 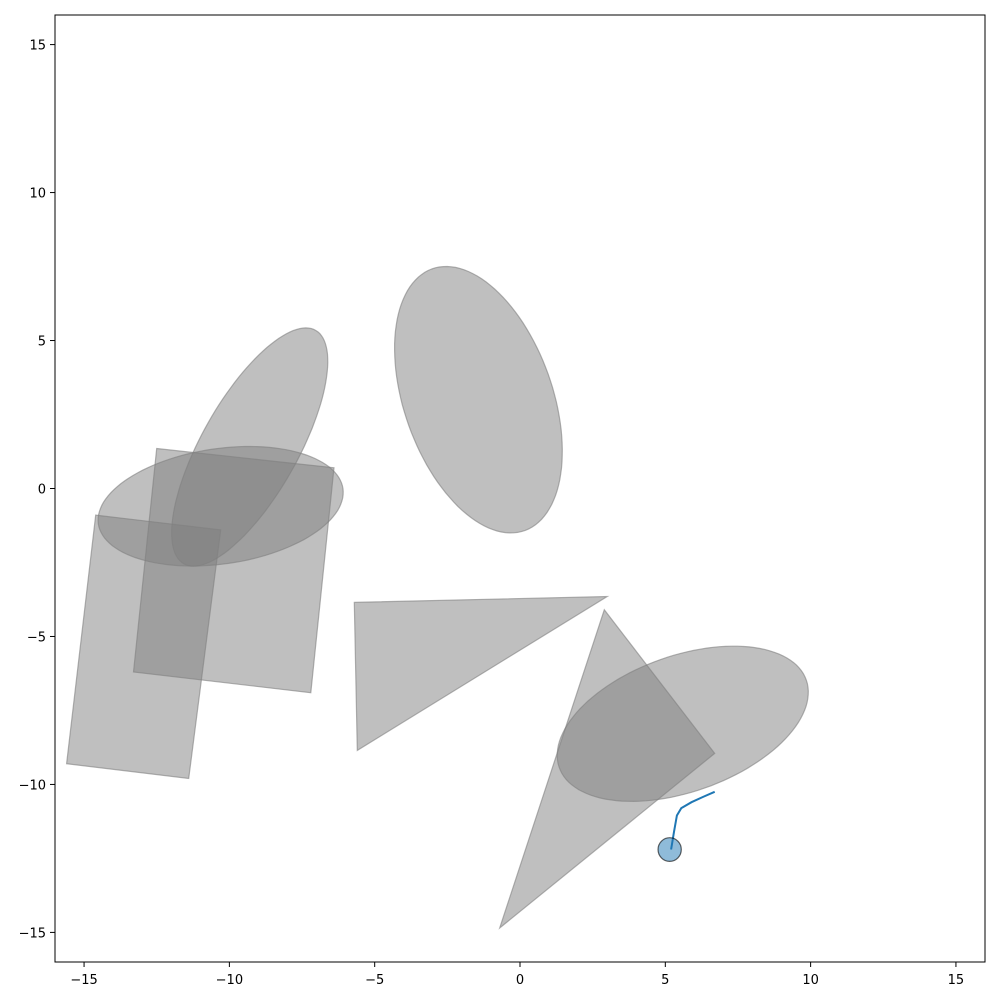 What do you see at coordinates (37, 46) in the screenshot?
I see `y-tick-label: 15` at bounding box center [37, 46].